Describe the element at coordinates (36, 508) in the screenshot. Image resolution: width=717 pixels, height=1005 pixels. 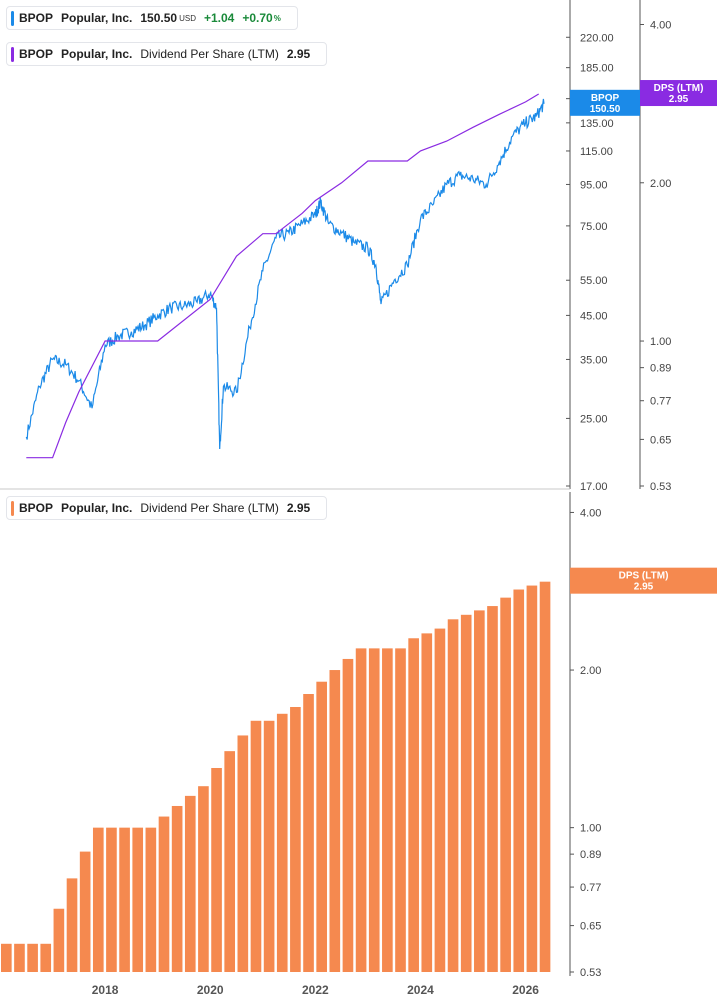
I see `legend-dps-bottom-ticker: BPOP` at that location.